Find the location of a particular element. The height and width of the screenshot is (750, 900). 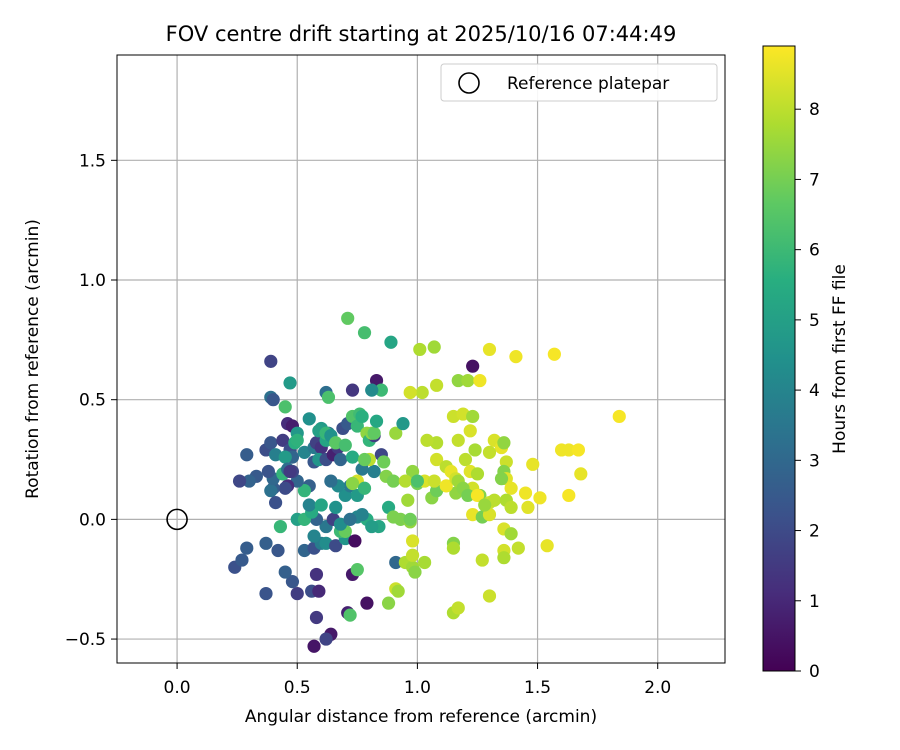

y-axis-label: Rotation from reference (arcmin) is located at coordinates (33, 359).